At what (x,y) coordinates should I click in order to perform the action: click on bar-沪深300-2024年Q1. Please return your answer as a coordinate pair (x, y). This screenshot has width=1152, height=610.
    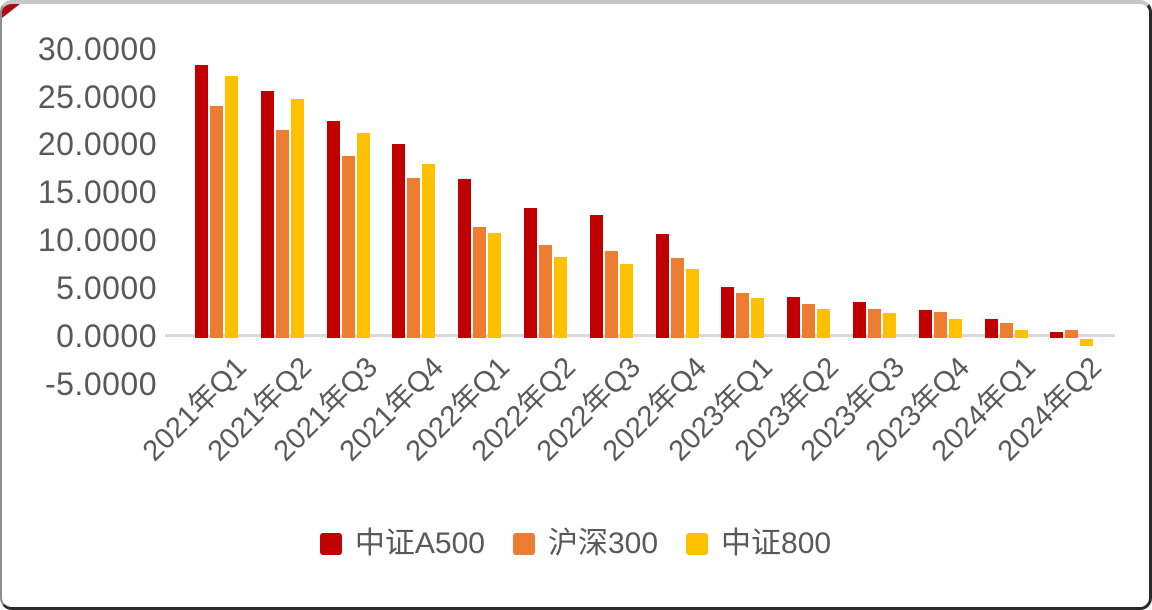
    Looking at the image, I should click on (1006, 330).